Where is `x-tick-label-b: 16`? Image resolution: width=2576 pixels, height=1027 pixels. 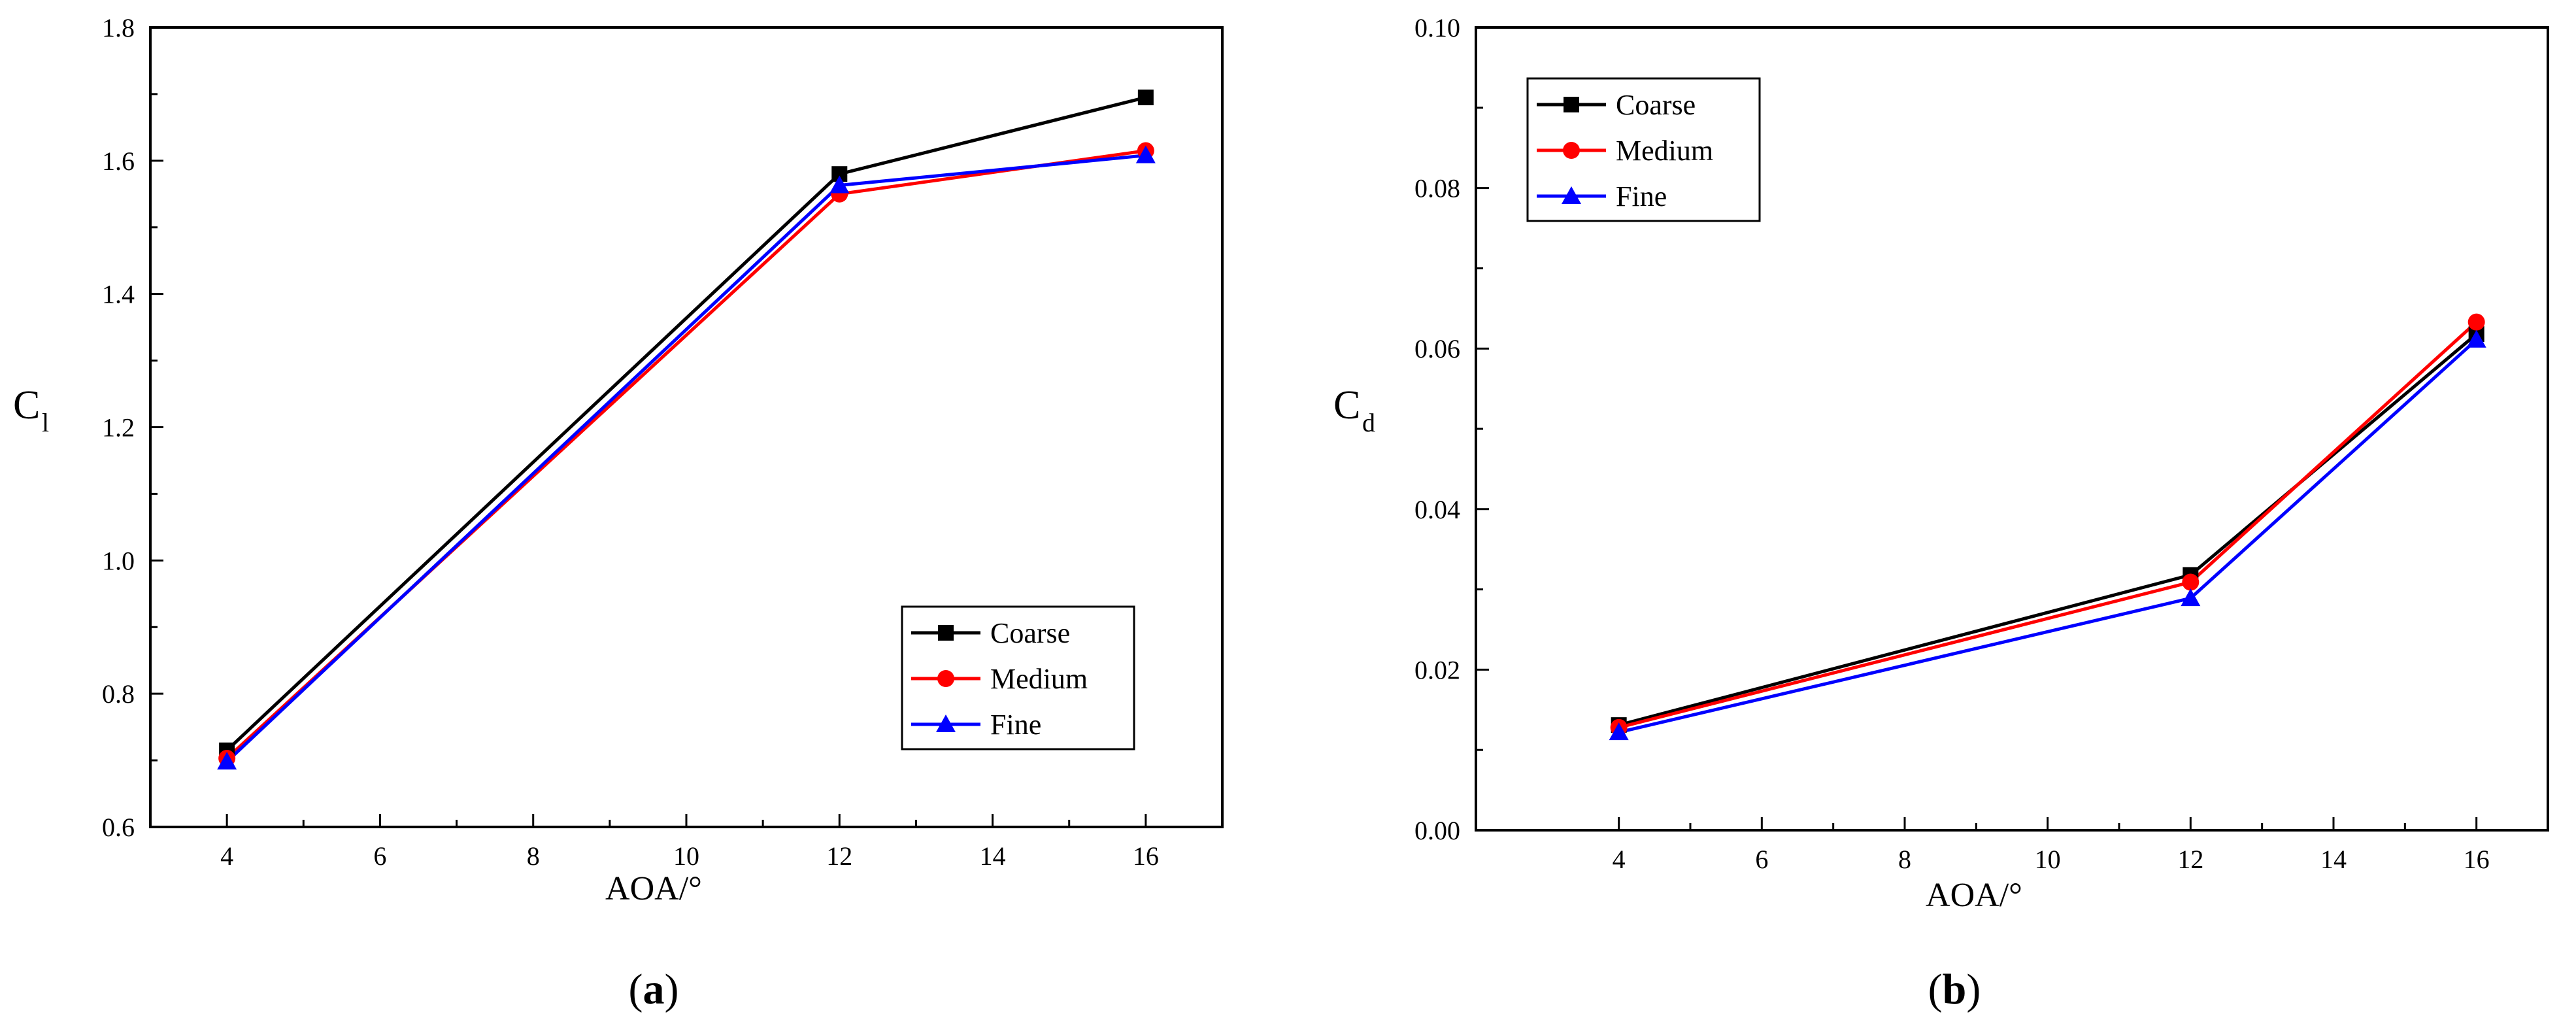
x-tick-label-b: 16 is located at coordinates (2477, 859).